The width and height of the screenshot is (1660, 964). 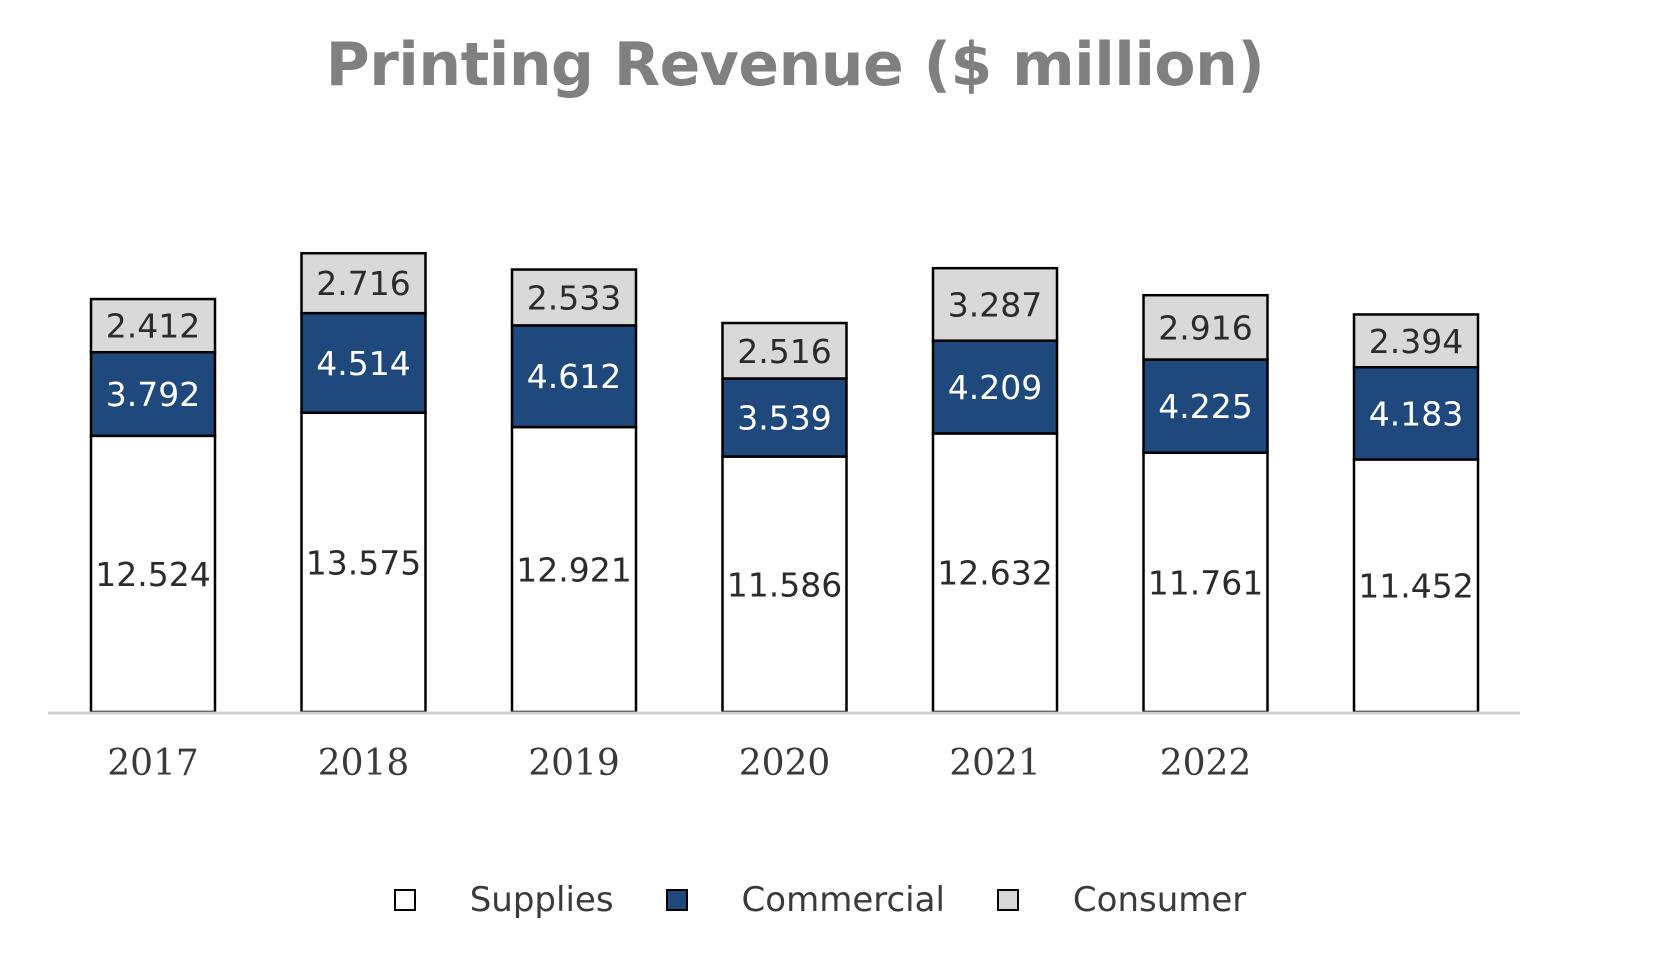 I want to click on data-label-consumer-2021: 3.287, so click(x=995, y=304).